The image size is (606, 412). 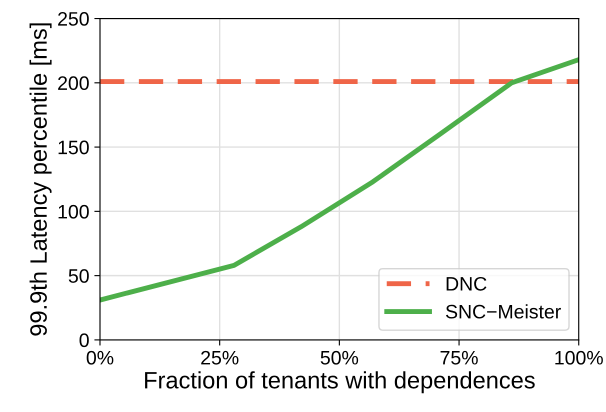 What do you see at coordinates (41, 179) in the screenshot?
I see `y-axis-title: 99.9th Latency percentile [ms]` at bounding box center [41, 179].